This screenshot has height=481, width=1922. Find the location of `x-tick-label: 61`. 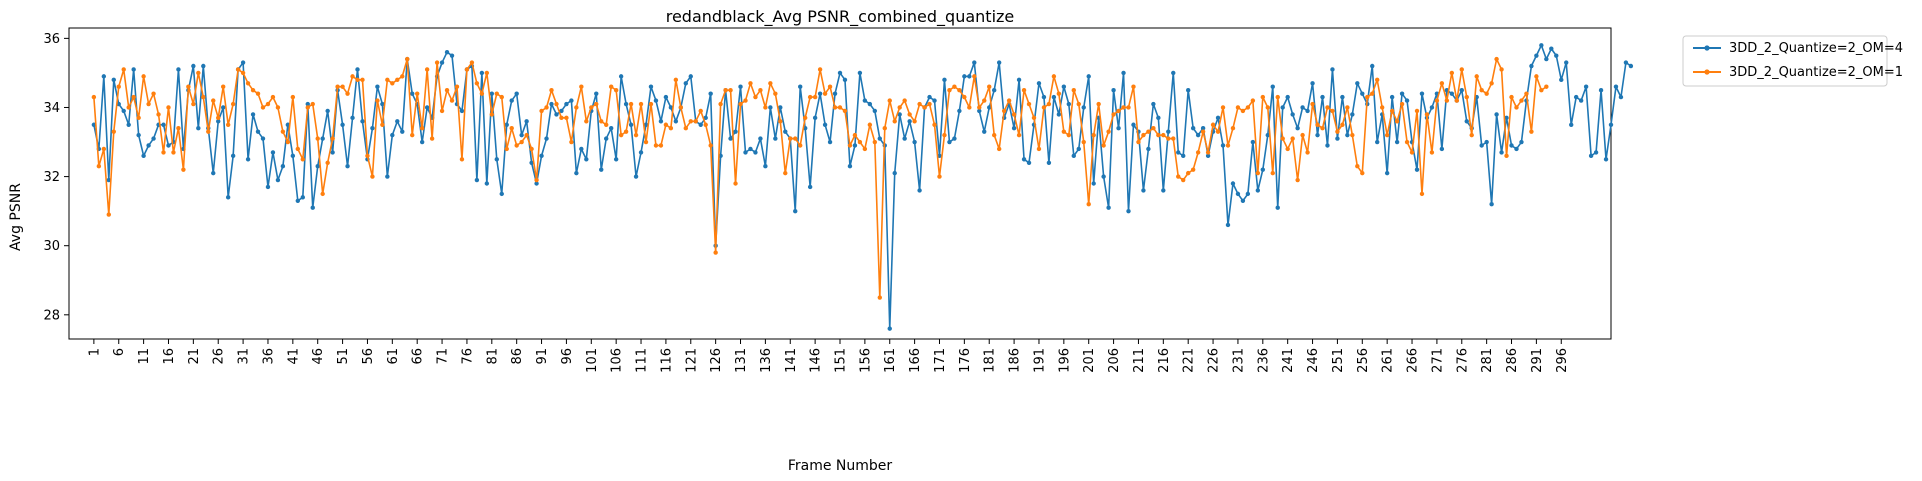

x-tick-label: 61 is located at coordinates (393, 356).